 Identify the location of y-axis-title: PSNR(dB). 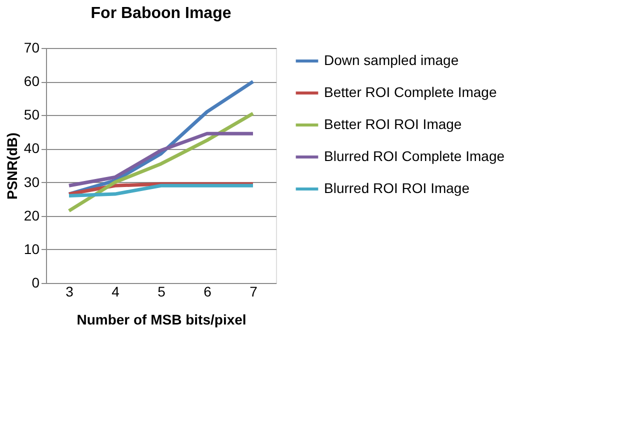
(12, 166).